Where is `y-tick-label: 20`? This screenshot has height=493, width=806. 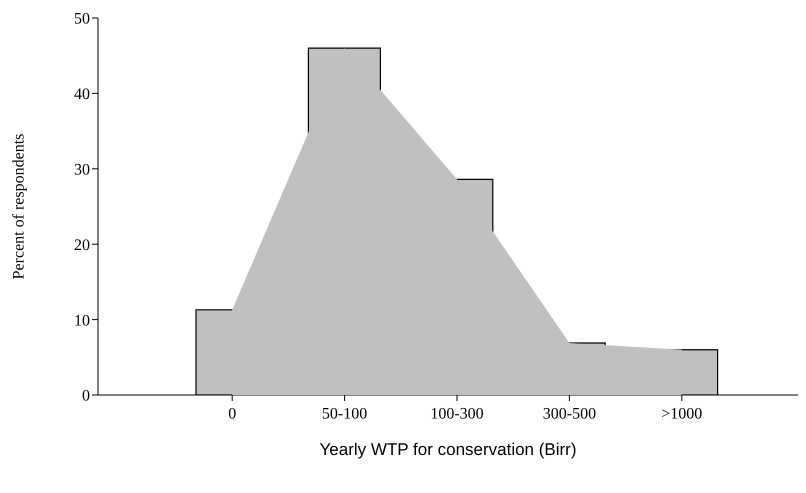
y-tick-label: 20 is located at coordinates (82, 245).